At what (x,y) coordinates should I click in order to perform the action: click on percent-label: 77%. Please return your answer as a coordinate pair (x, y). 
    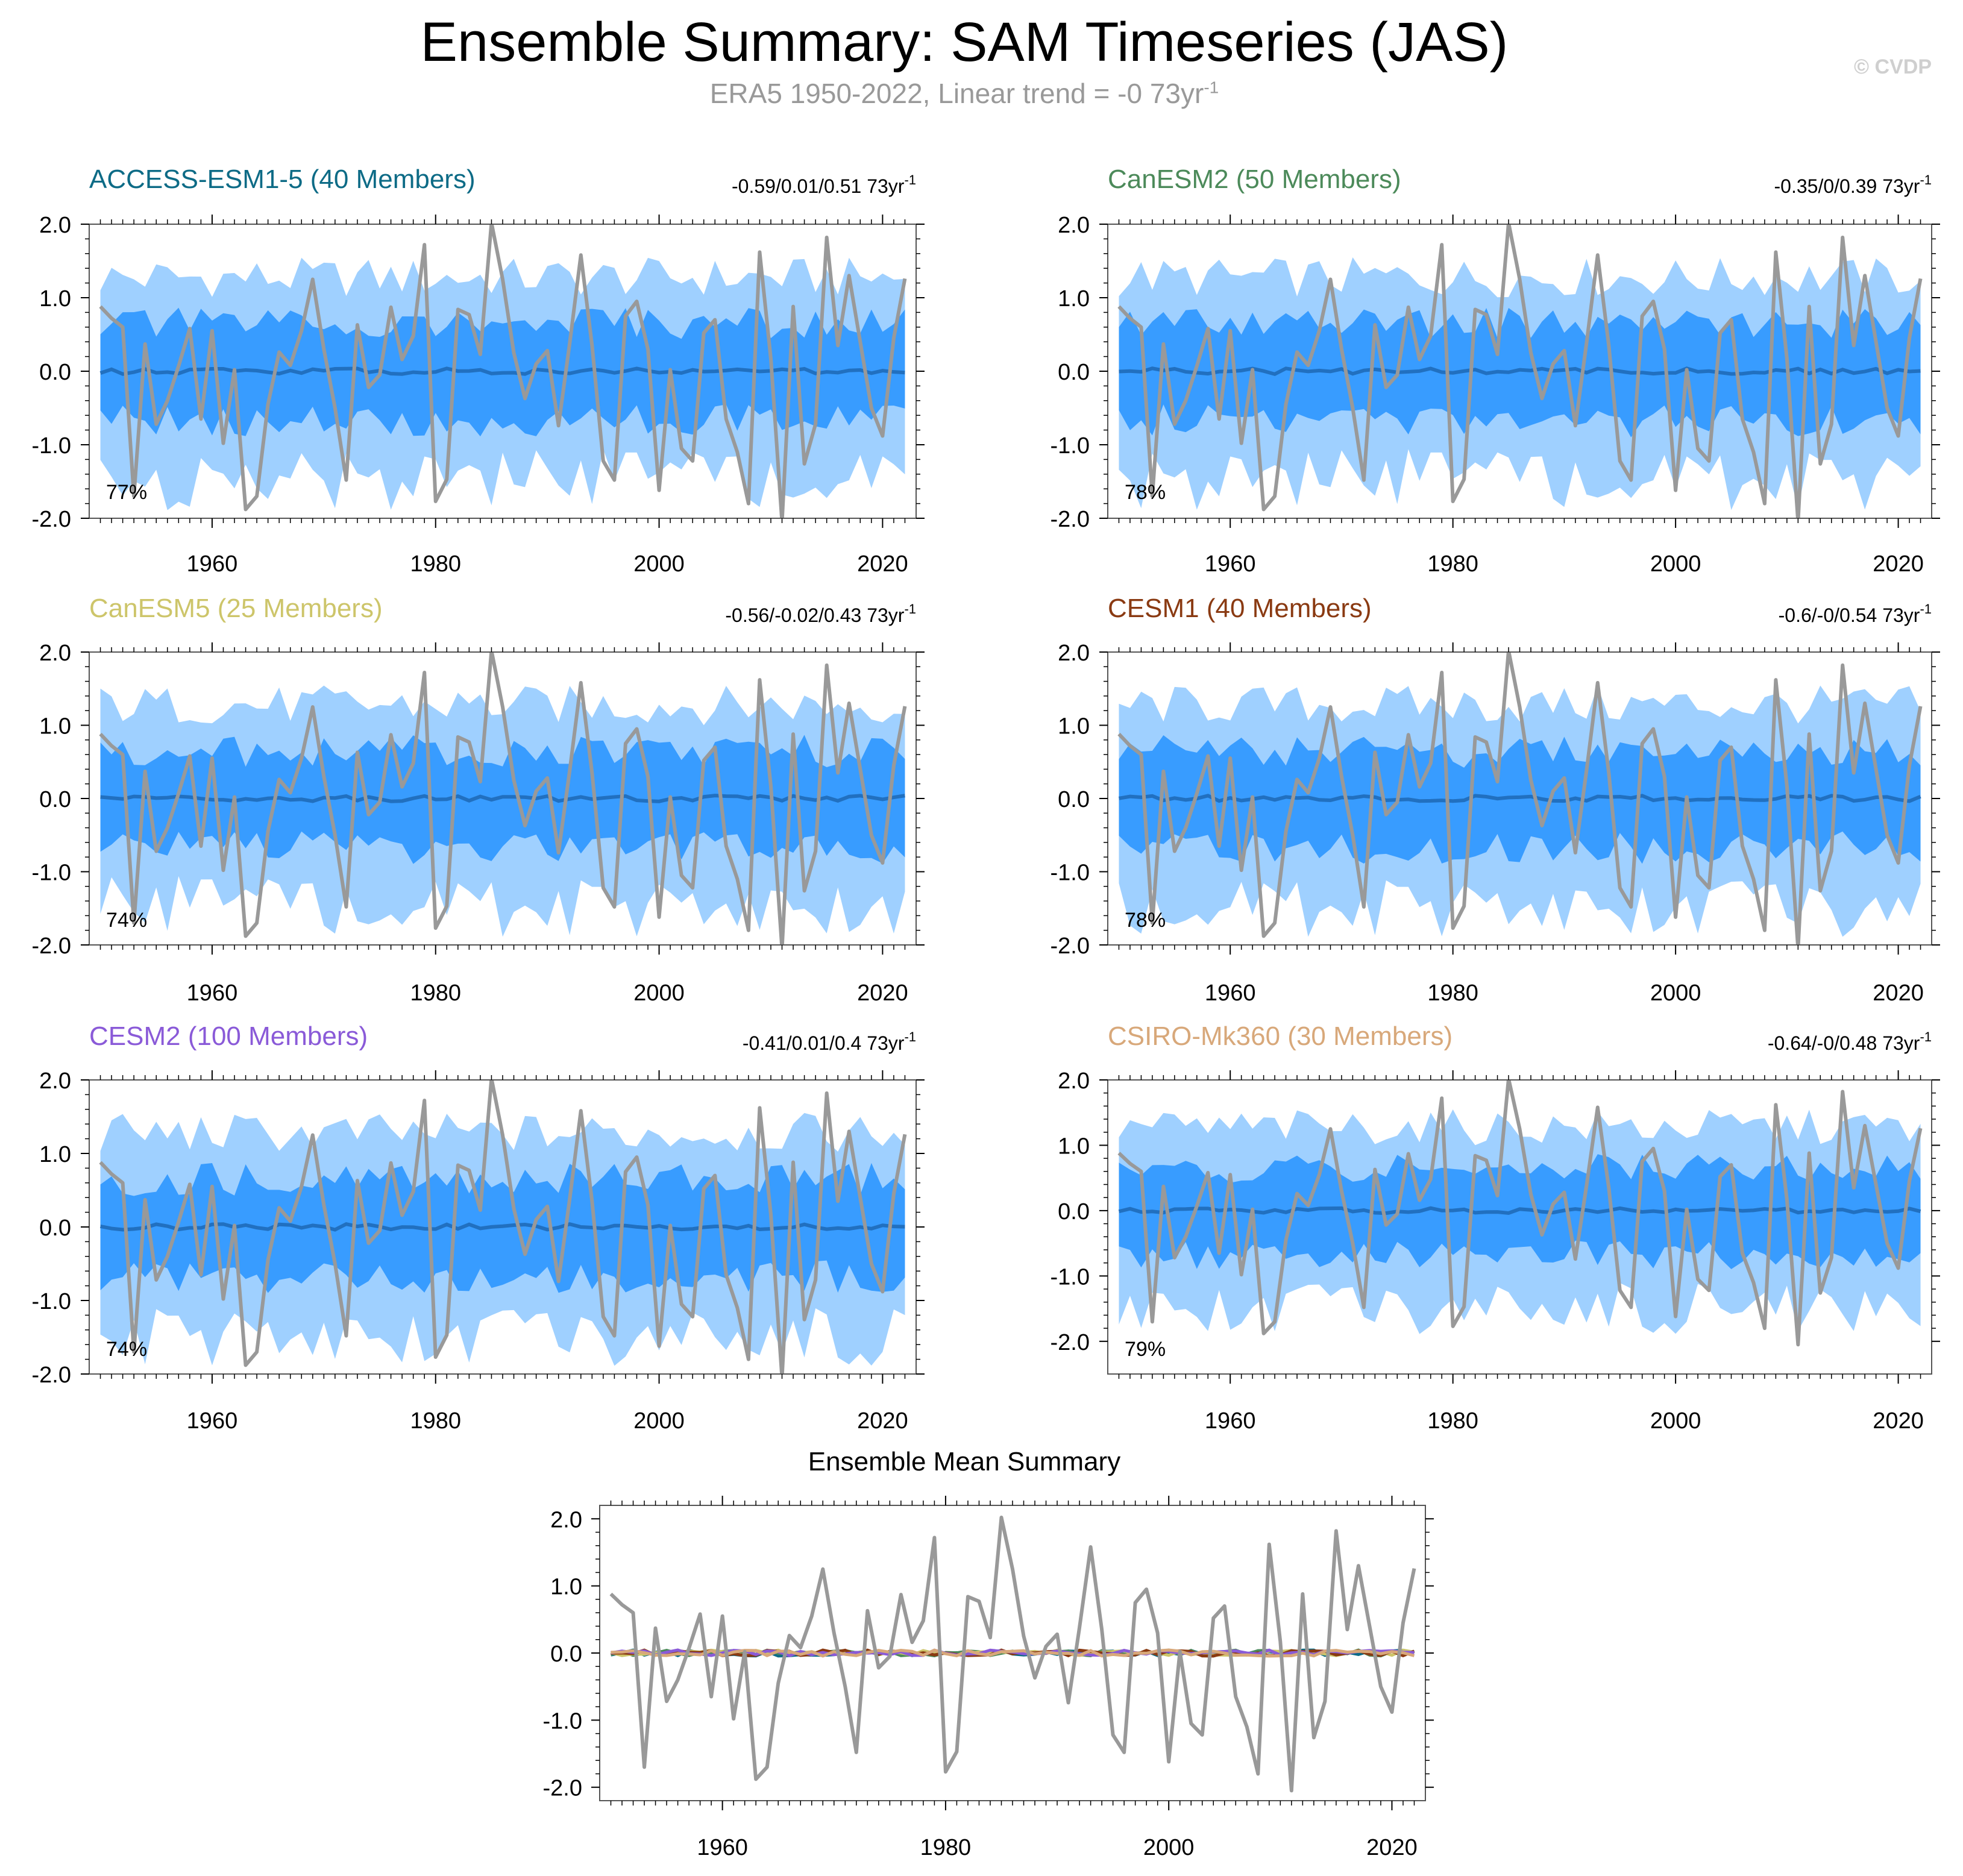
    Looking at the image, I should click on (126, 492).